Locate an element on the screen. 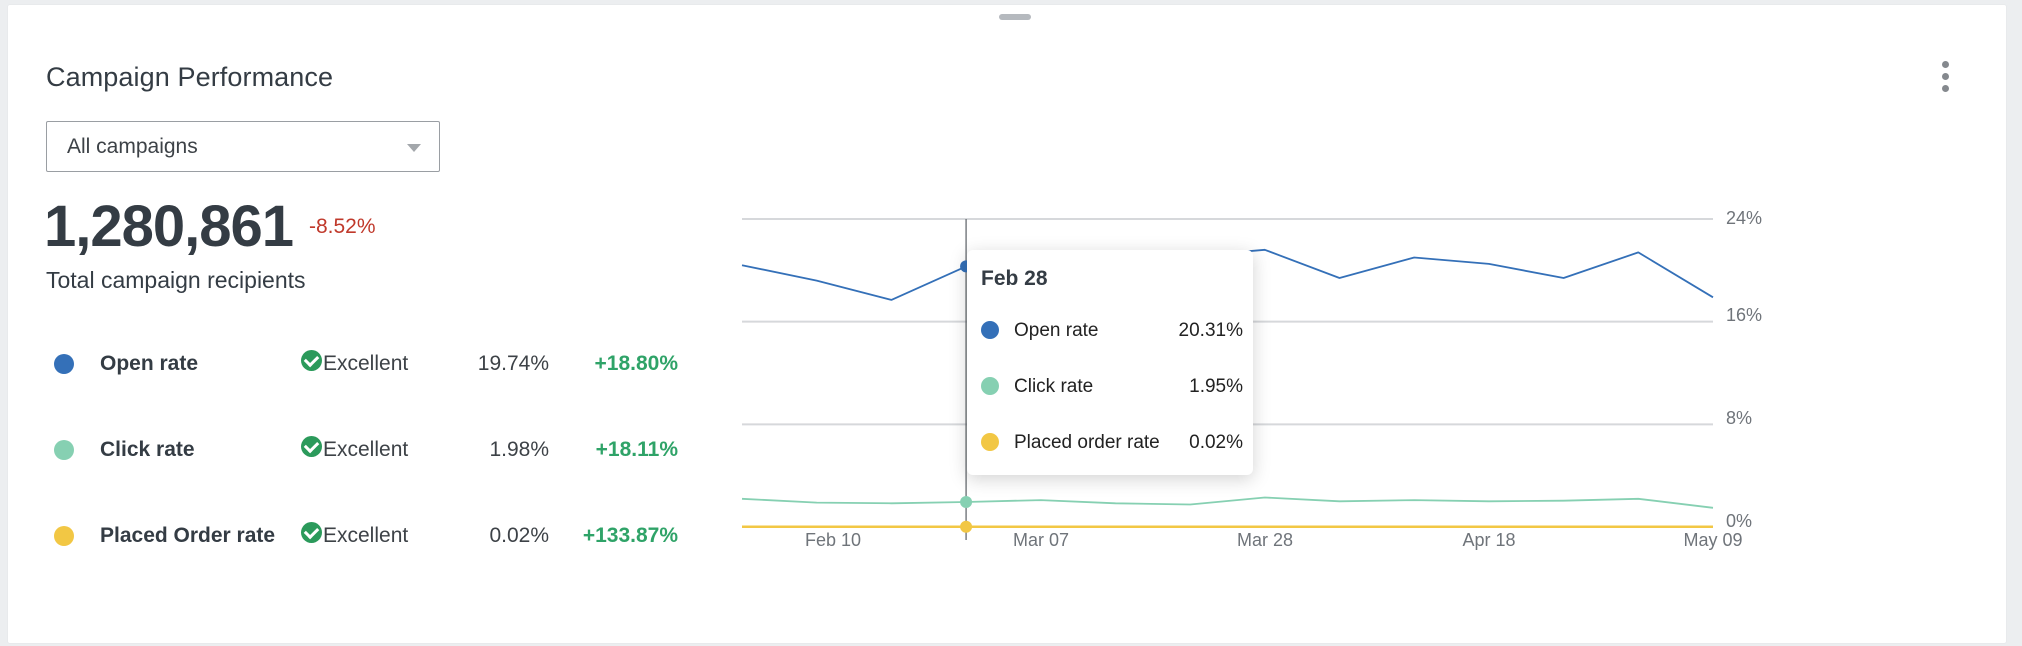 Image resolution: width=2022 pixels, height=646 pixels. metric-row-click-rate: Click rate Excellent 1.98% +18.11% is located at coordinates (366, 450).